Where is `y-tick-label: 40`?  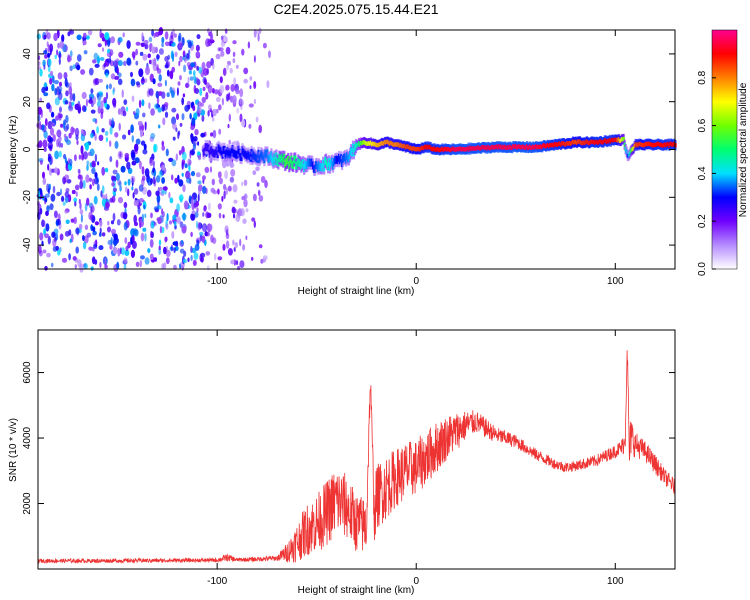
y-tick-label: 40 is located at coordinates (27, 54).